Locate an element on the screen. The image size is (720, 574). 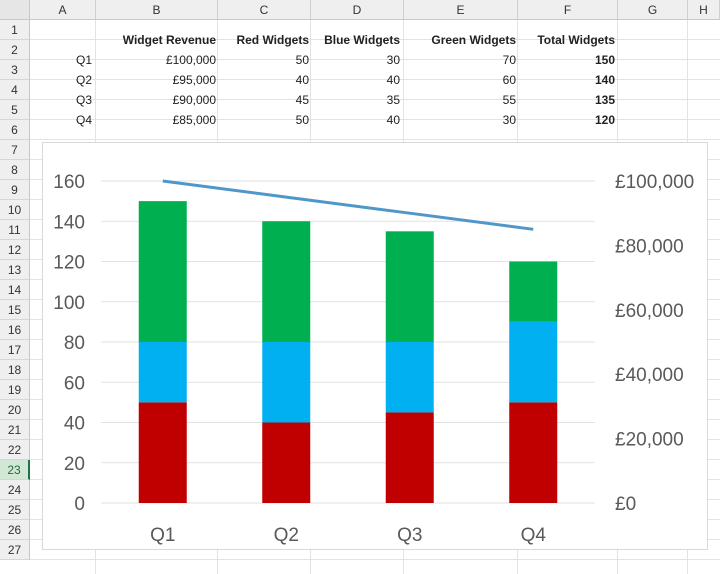
cell-red-q2: 40 is located at coordinates (302, 80).